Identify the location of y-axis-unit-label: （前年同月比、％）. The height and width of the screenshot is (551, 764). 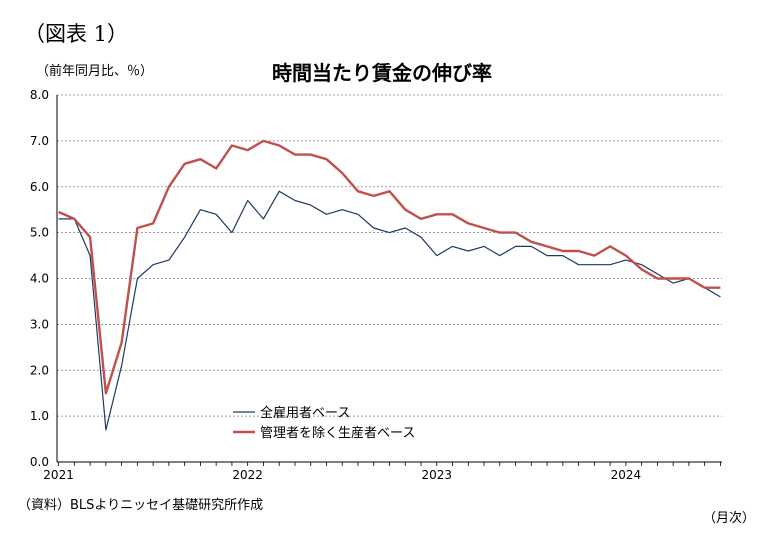
(95, 71).